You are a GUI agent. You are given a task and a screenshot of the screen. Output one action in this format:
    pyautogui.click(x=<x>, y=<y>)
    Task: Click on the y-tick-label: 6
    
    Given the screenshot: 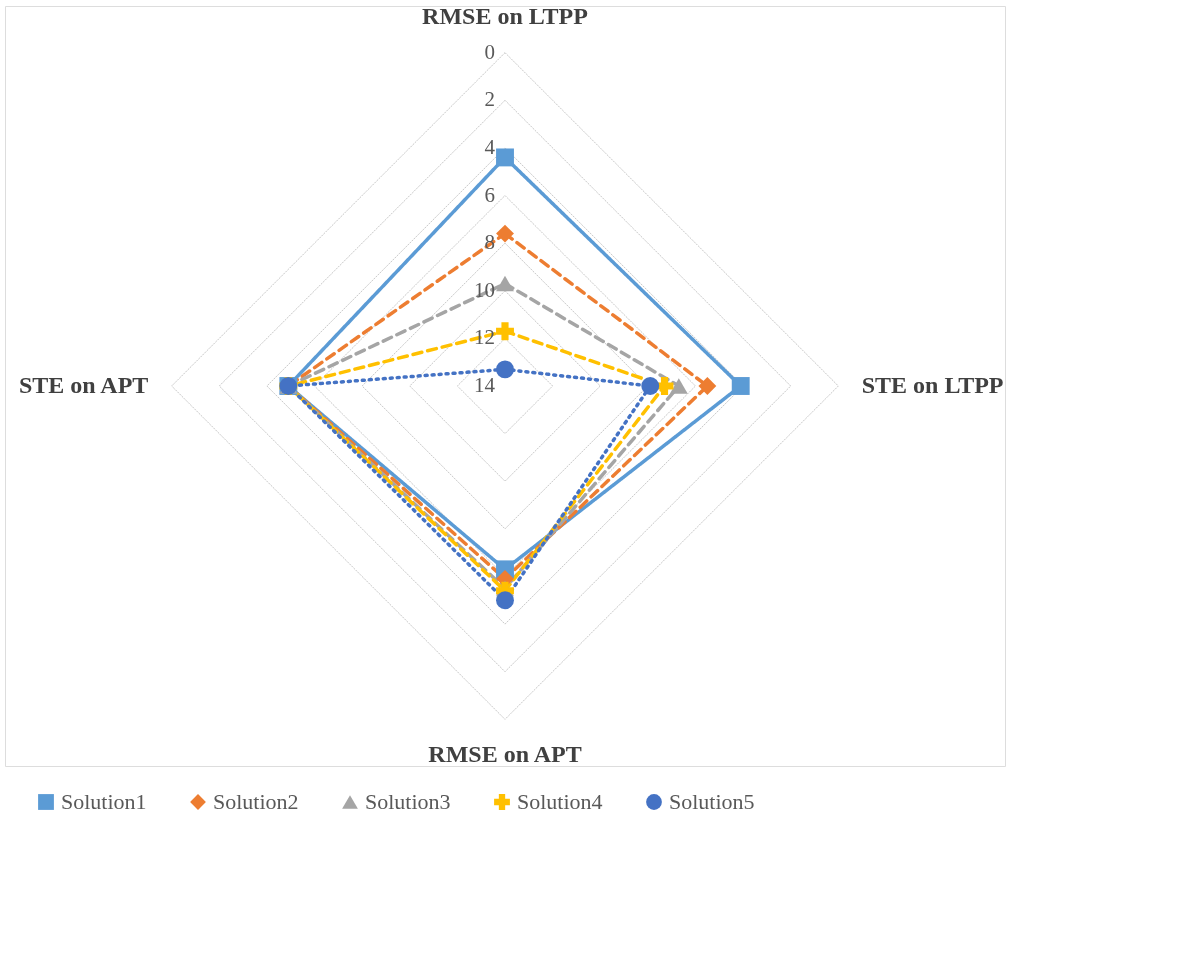 What is the action you would take?
    pyautogui.click(x=489, y=194)
    